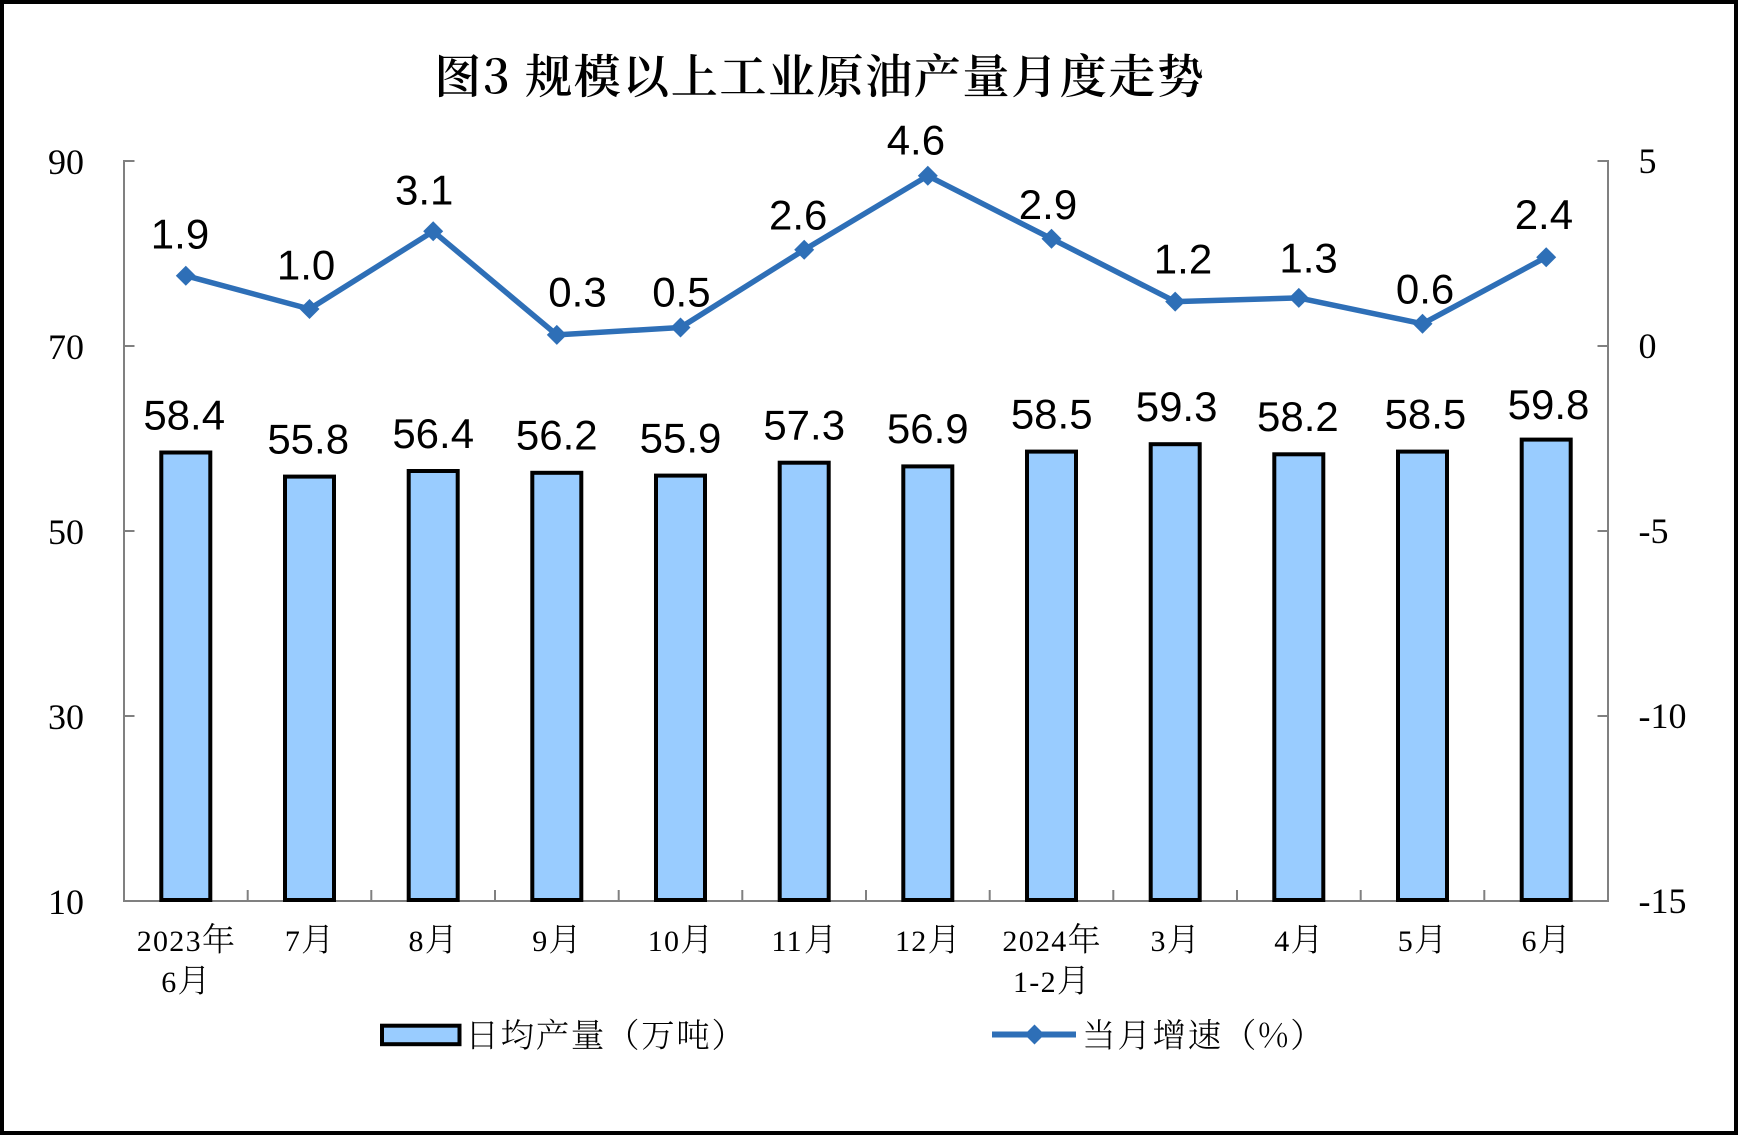  What do you see at coordinates (66, 347) in the screenshot?
I see `svg-text: 70` at bounding box center [66, 347].